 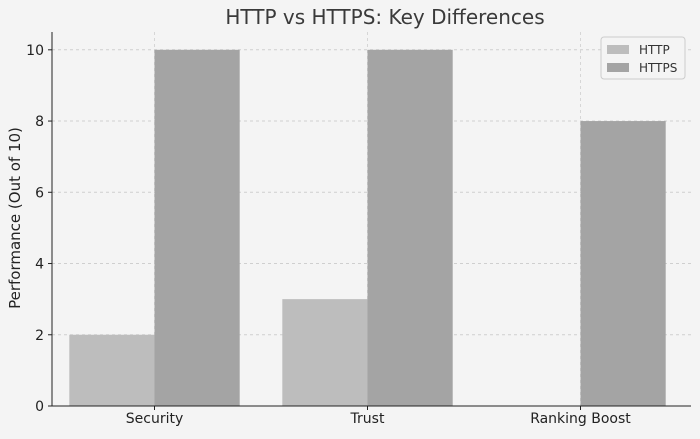 What do you see at coordinates (623, 264) in the screenshot?
I see `bar-https-ranking-boost` at bounding box center [623, 264].